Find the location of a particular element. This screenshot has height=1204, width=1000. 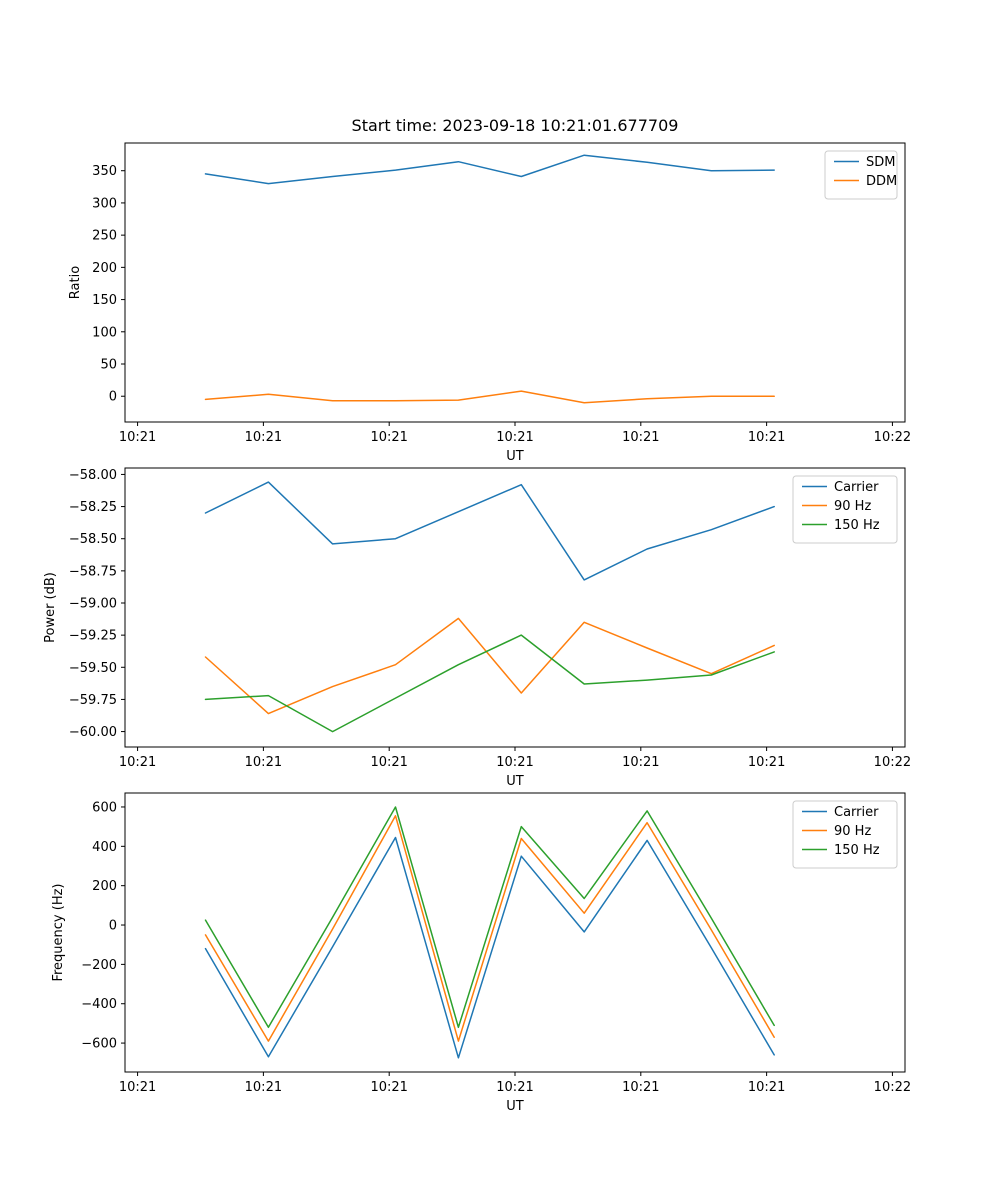

y-tick-label: 400 is located at coordinates (104, 847).